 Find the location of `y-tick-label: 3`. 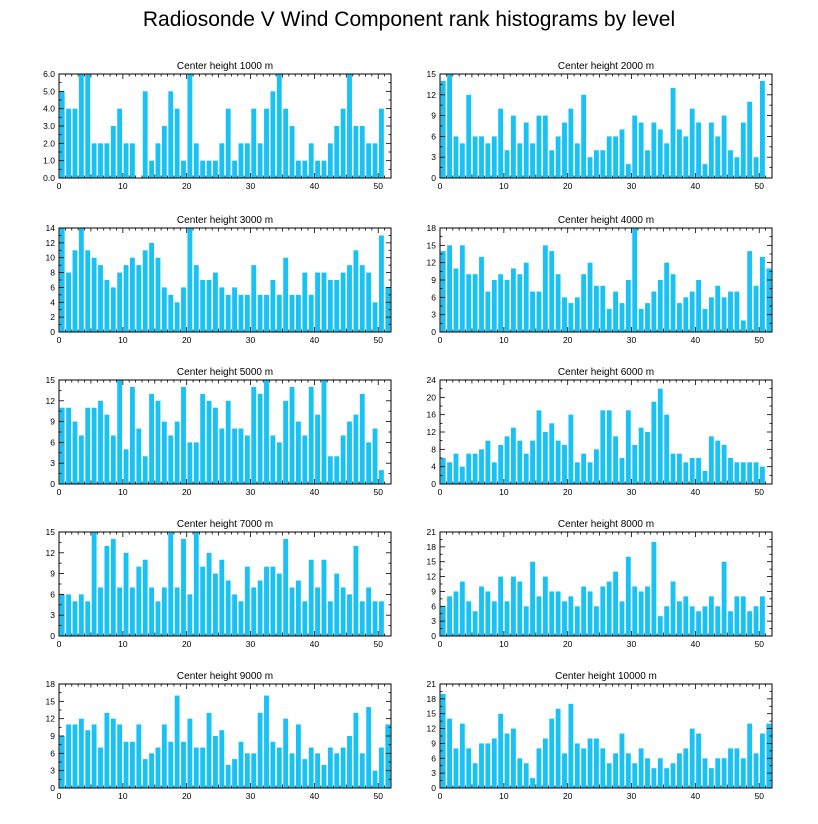

y-tick-label: 3 is located at coordinates (52, 615).